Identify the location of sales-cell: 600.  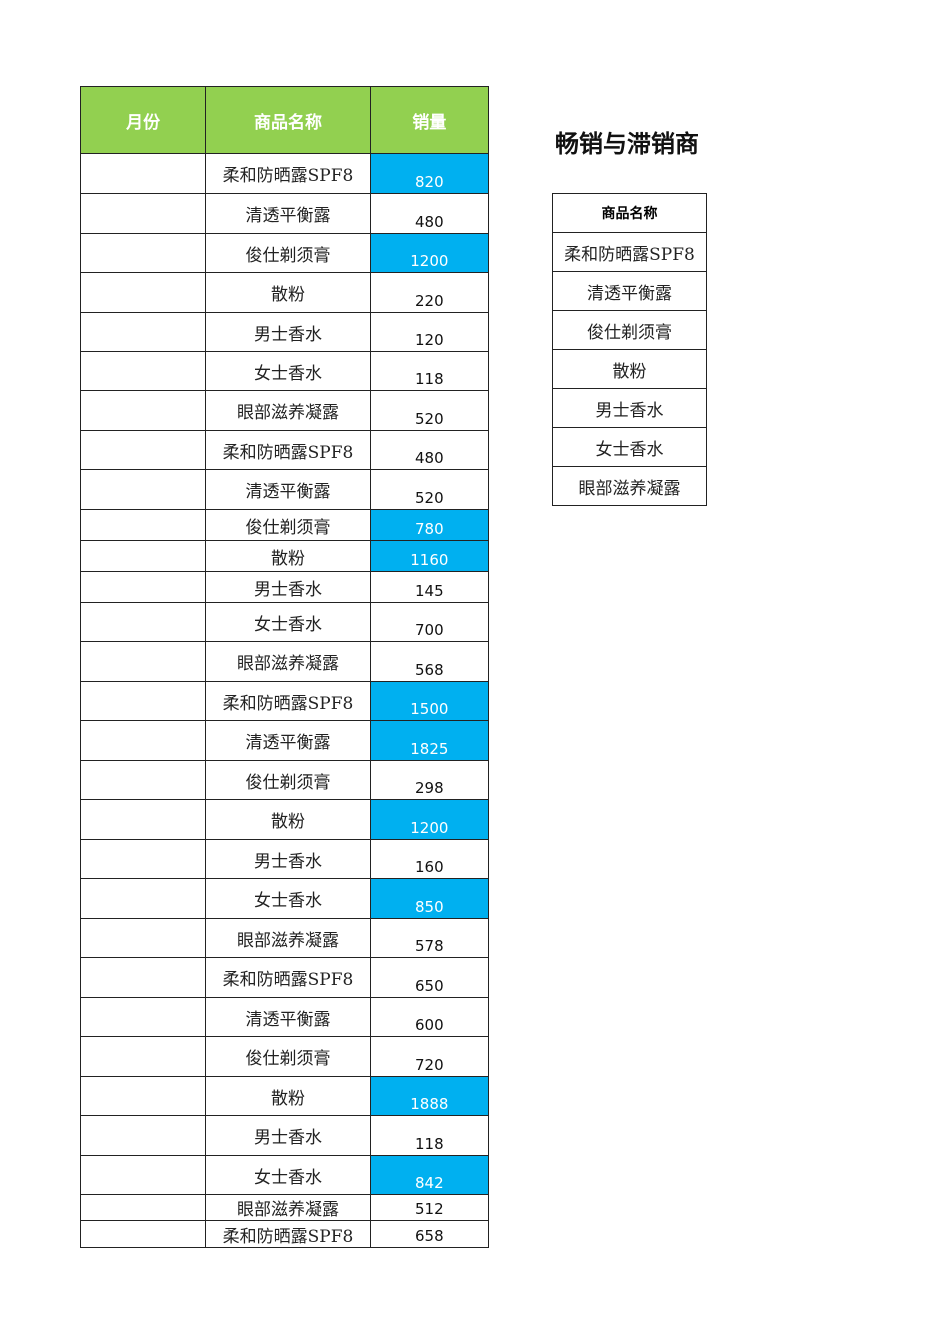
(429, 1017).